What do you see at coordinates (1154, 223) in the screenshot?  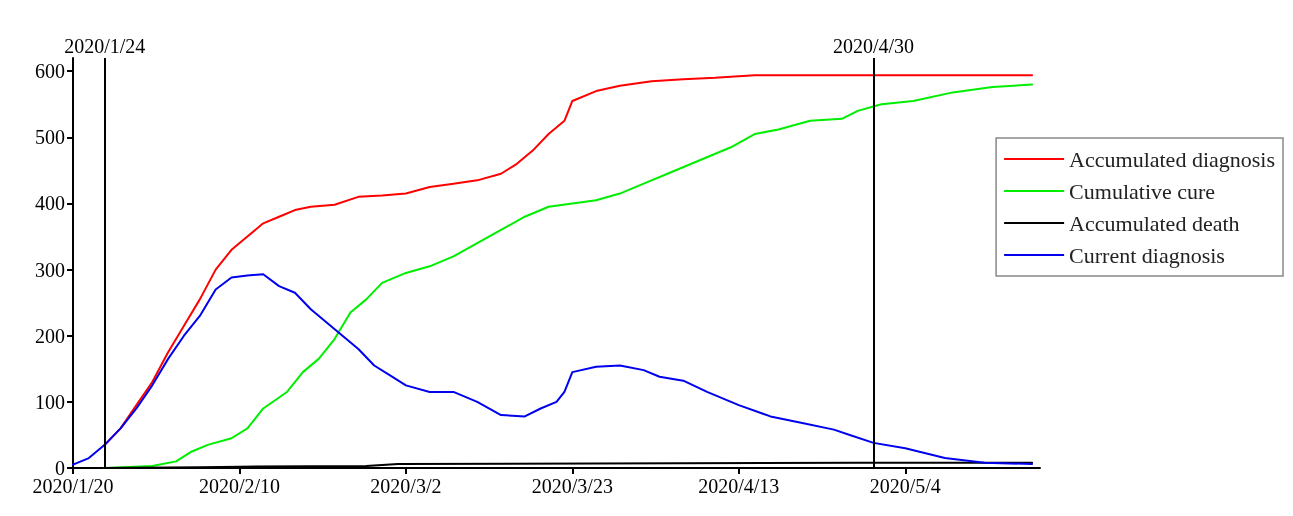 I see `legend-label: Accumulated death` at bounding box center [1154, 223].